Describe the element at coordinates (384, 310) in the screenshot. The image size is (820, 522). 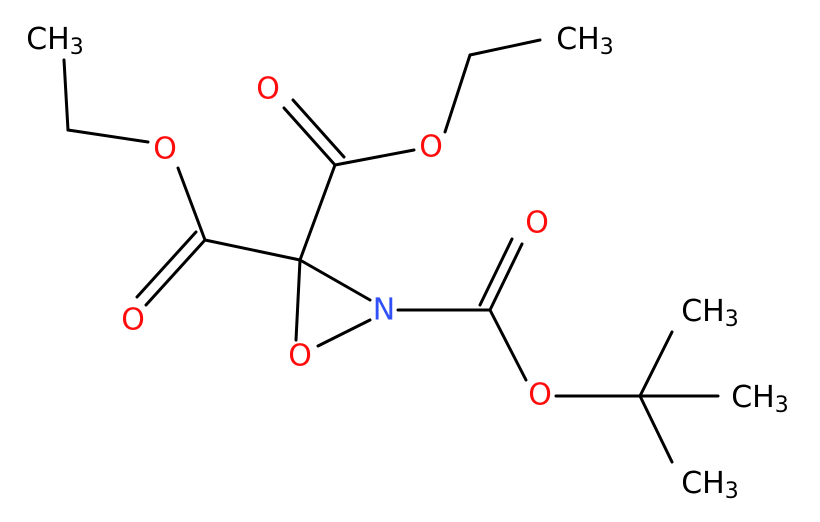
I see `atom-label: N` at that location.